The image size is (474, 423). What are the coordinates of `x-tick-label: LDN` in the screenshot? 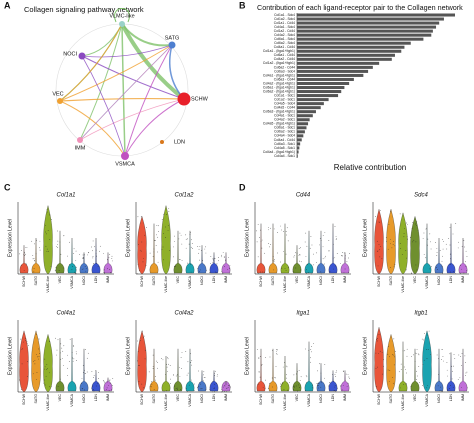 It's located at (451, 398).